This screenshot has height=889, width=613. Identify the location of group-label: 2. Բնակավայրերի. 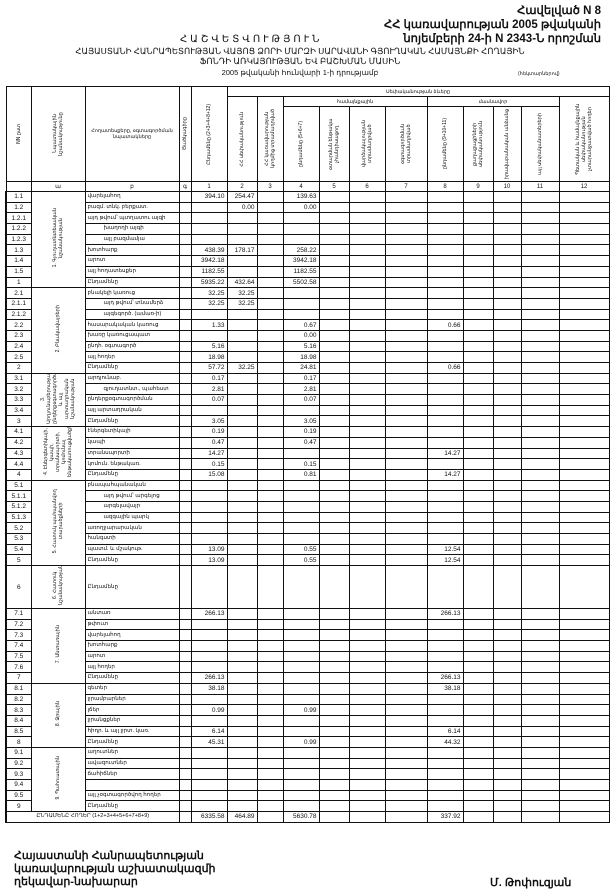
(58, 329).